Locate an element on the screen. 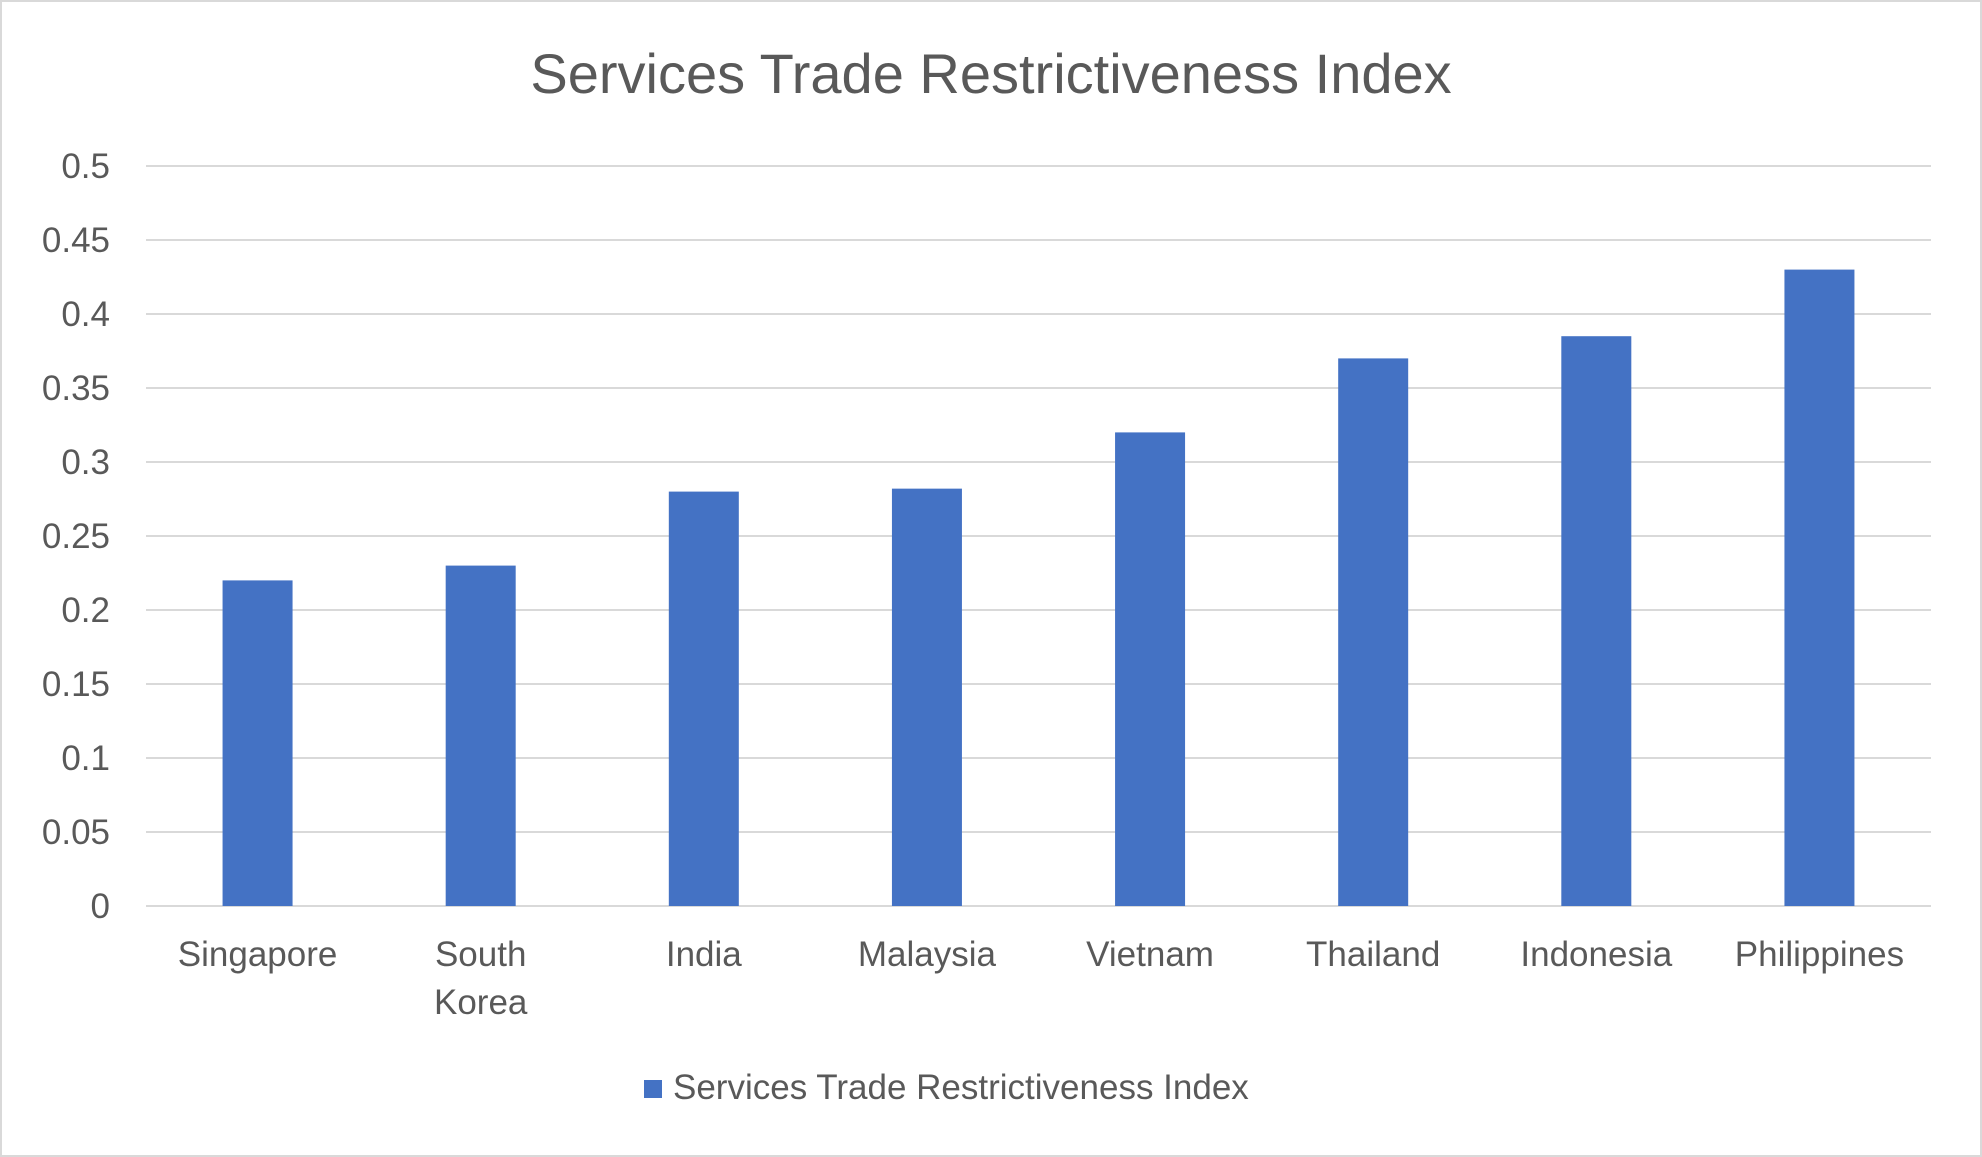 The width and height of the screenshot is (1982, 1157). x-tick-label: South Korea is located at coordinates (481, 978).